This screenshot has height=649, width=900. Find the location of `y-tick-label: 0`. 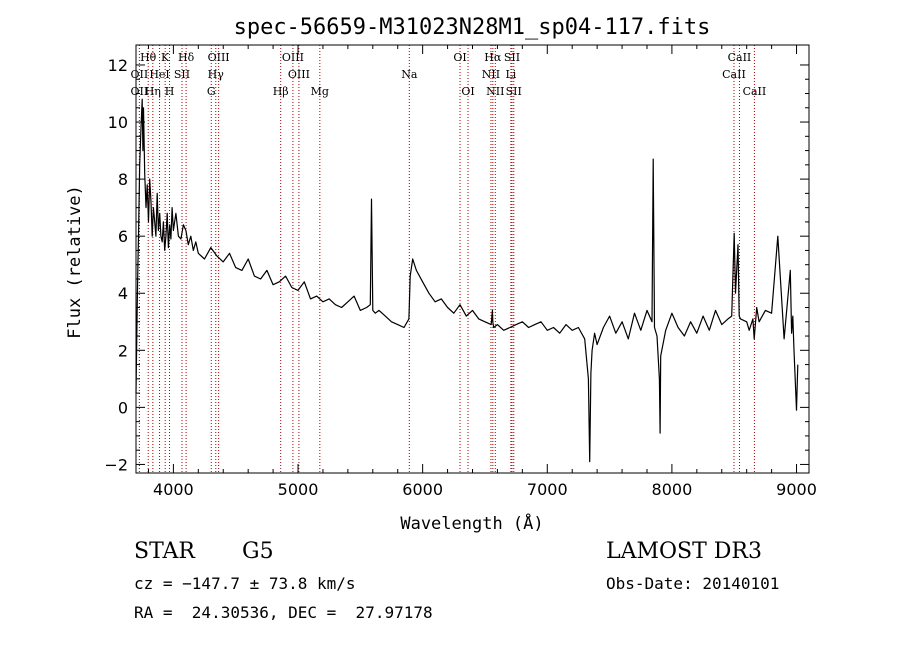

y-tick-label: 0 is located at coordinates (123, 407).